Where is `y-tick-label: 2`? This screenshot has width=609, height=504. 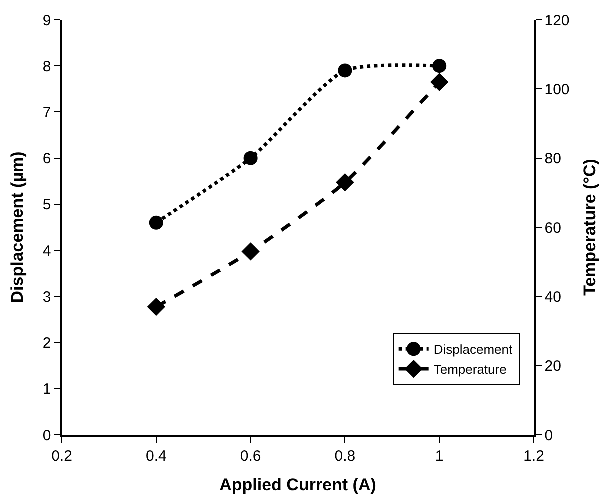 y-tick-label: 2 is located at coordinates (47, 343).